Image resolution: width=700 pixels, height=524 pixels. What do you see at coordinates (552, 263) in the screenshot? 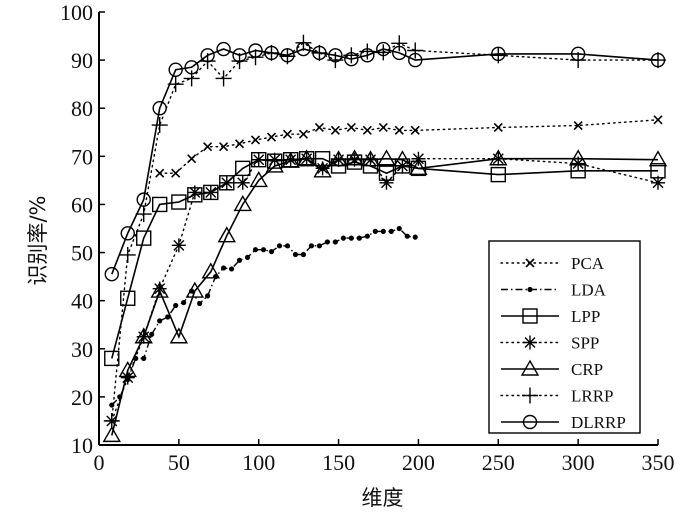
I see `legend-item-pca: PCA` at bounding box center [552, 263].